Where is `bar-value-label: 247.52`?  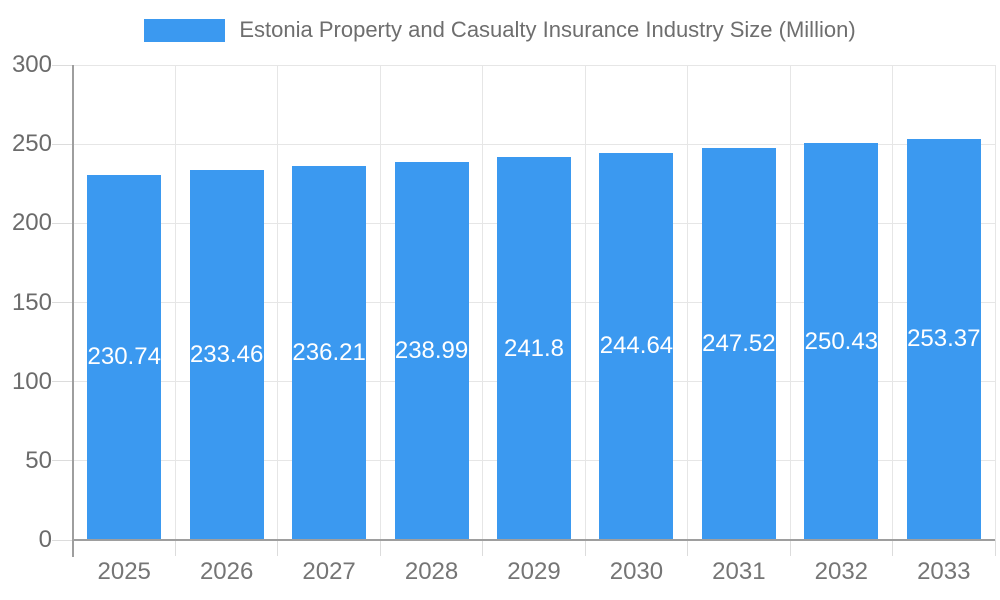
bar-value-label: 247.52 is located at coordinates (739, 344).